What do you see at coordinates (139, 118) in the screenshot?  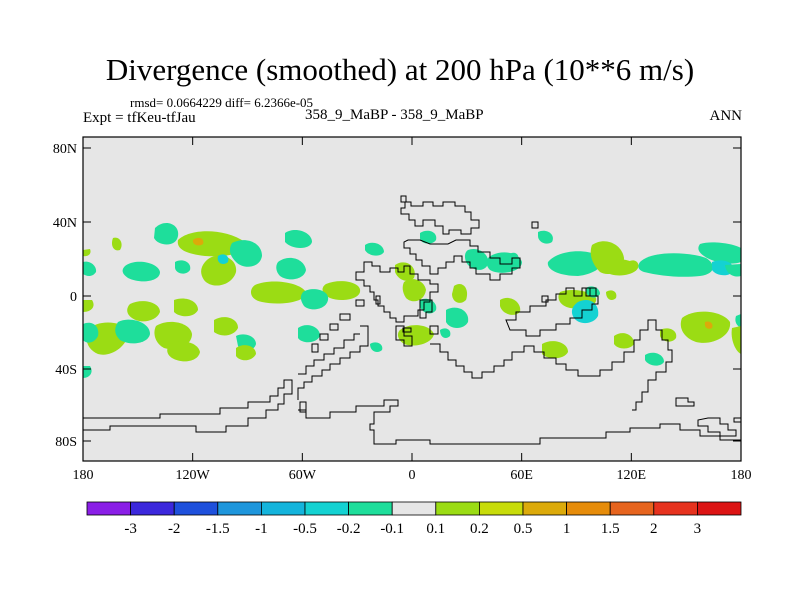 I see `experiment-label: Expt = tfKeu-tfJau` at bounding box center [139, 118].